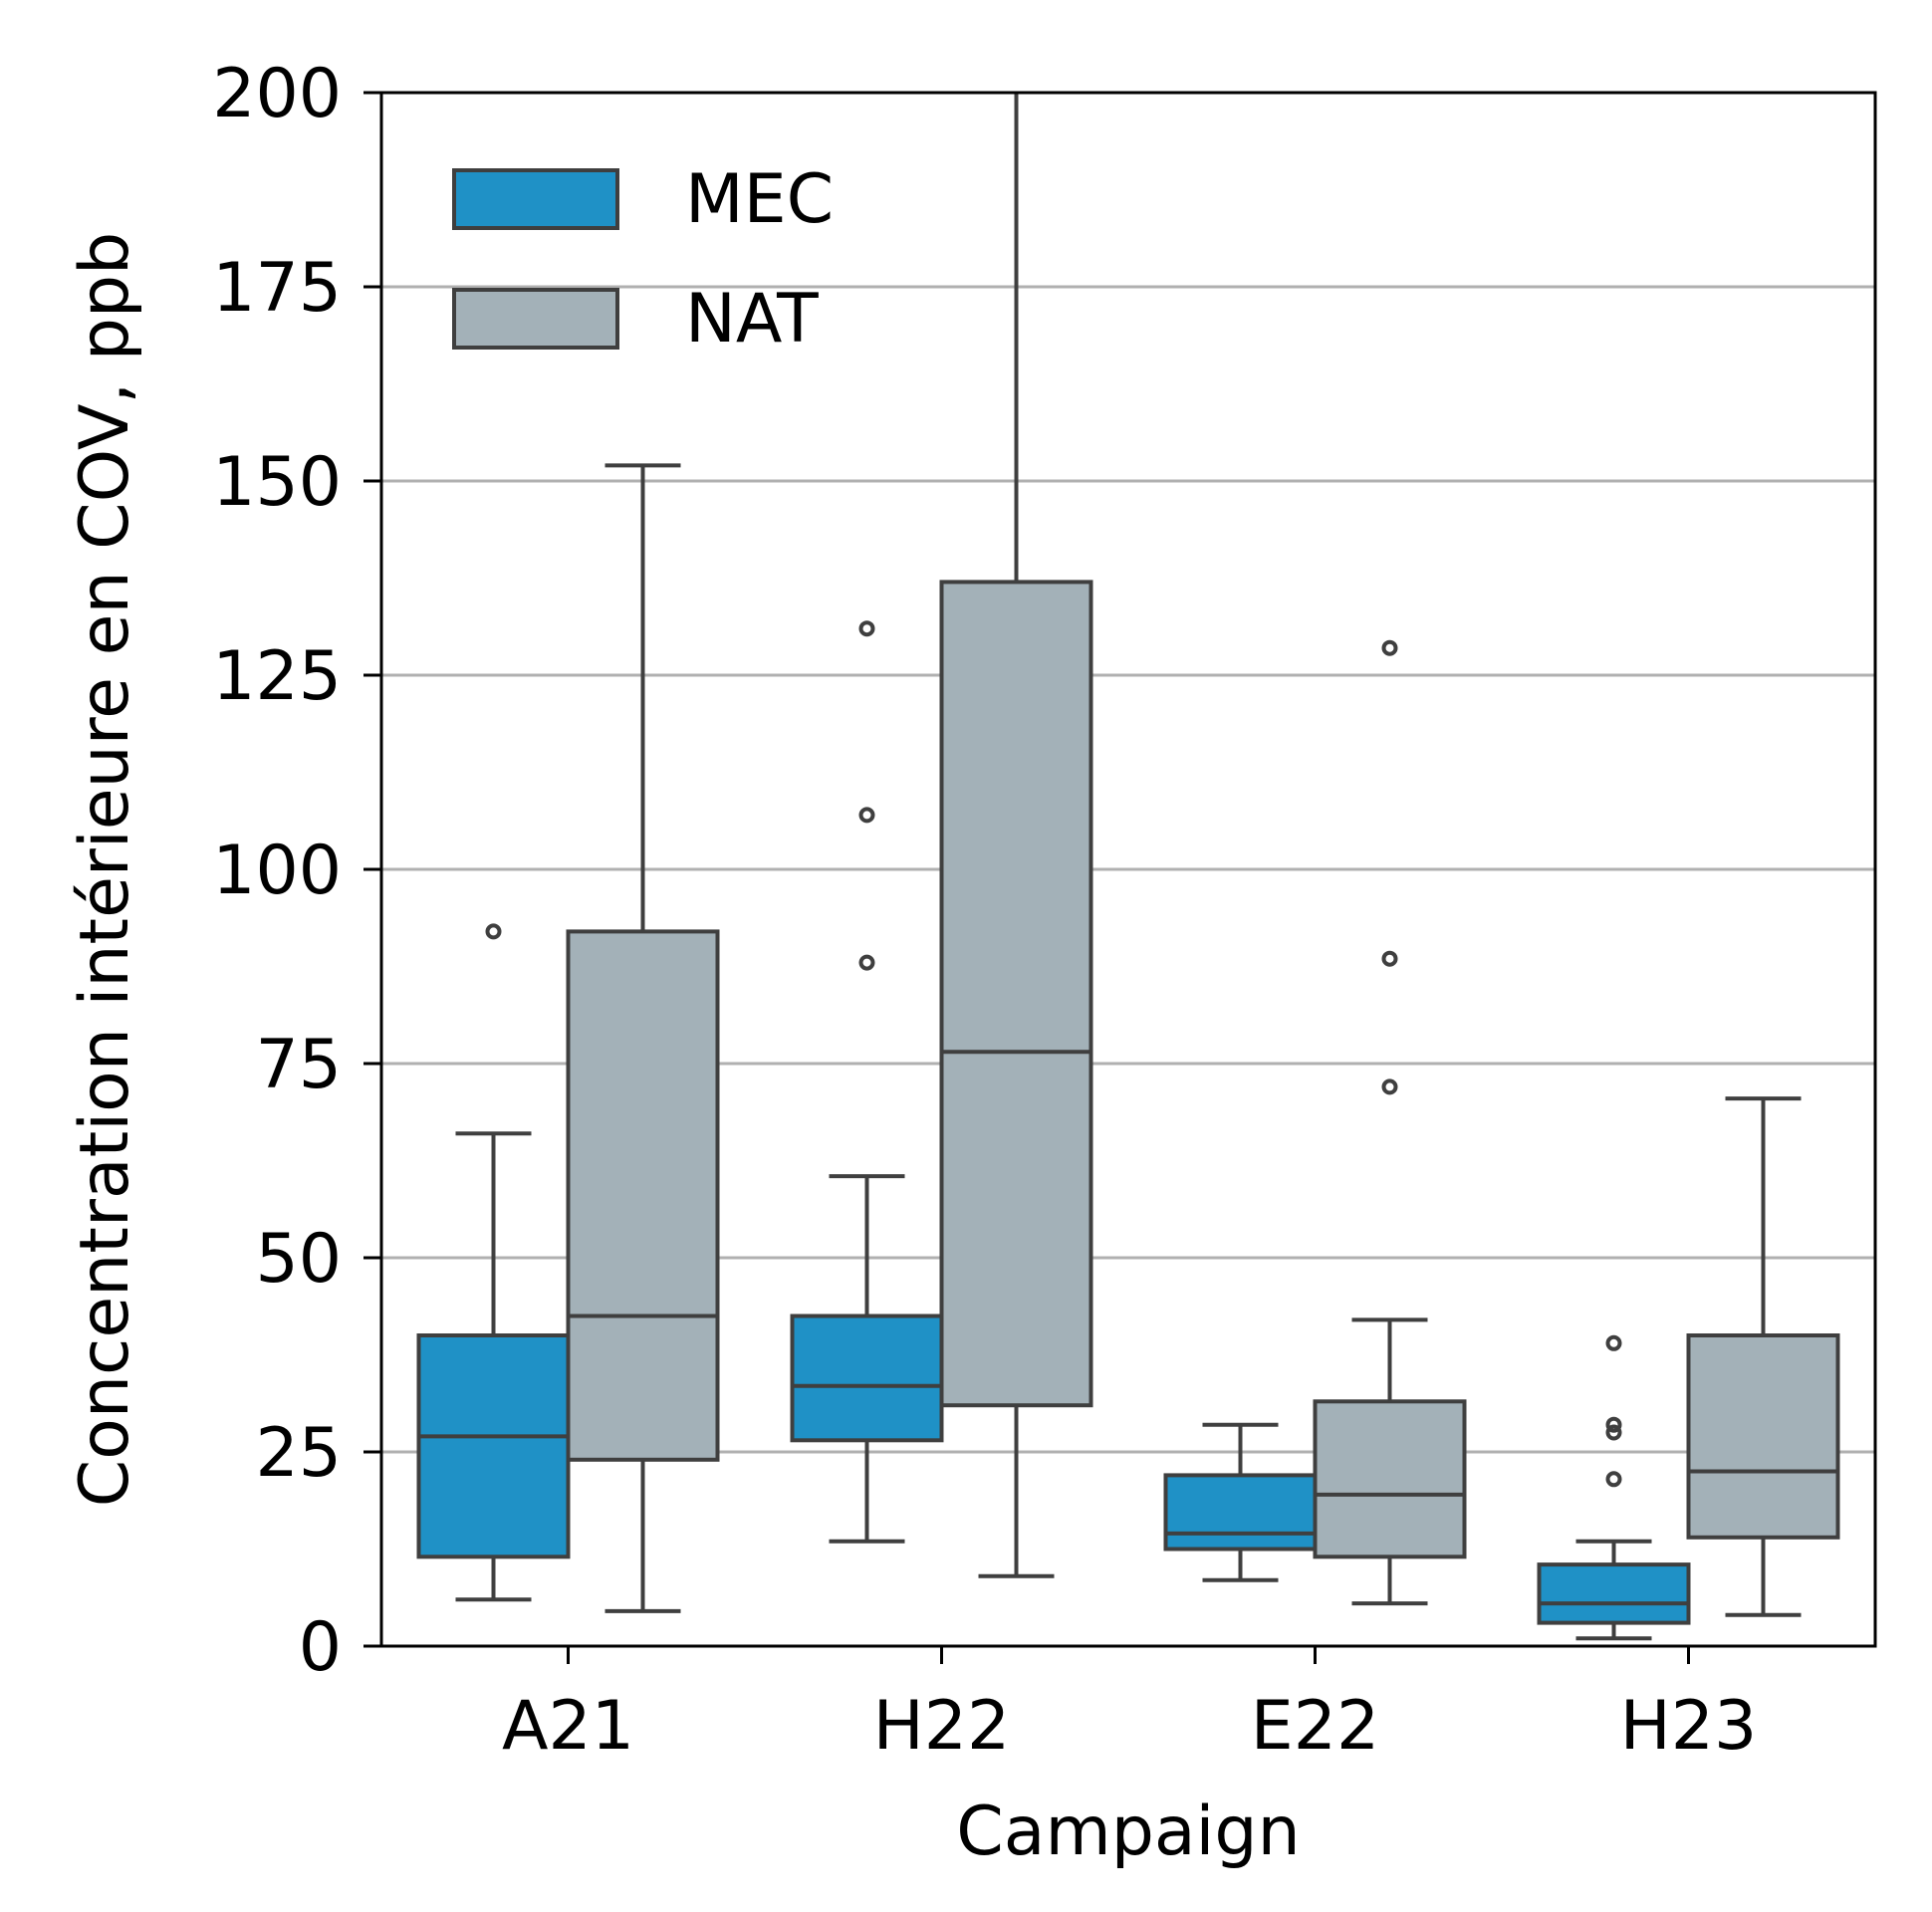  Describe the element at coordinates (568, 1726) in the screenshot. I see `x-tick-label: A21` at that location.